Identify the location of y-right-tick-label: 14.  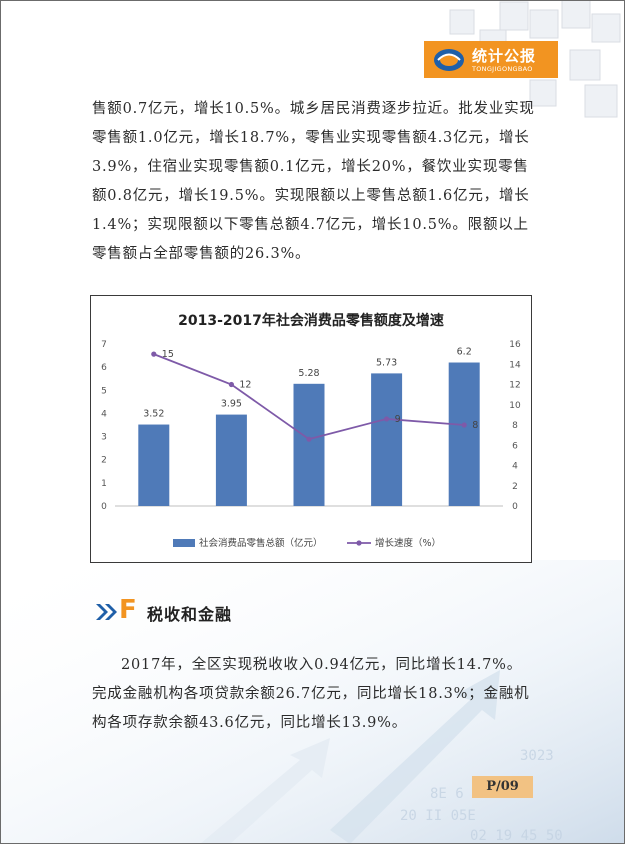
(515, 365).